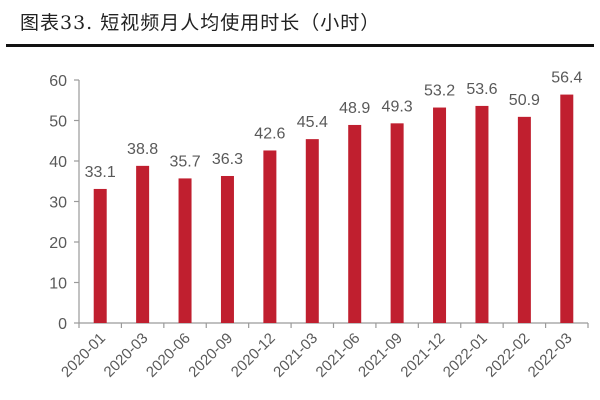  What do you see at coordinates (295, 355) in the screenshot?
I see `x-category-label: 2021-03` at bounding box center [295, 355].